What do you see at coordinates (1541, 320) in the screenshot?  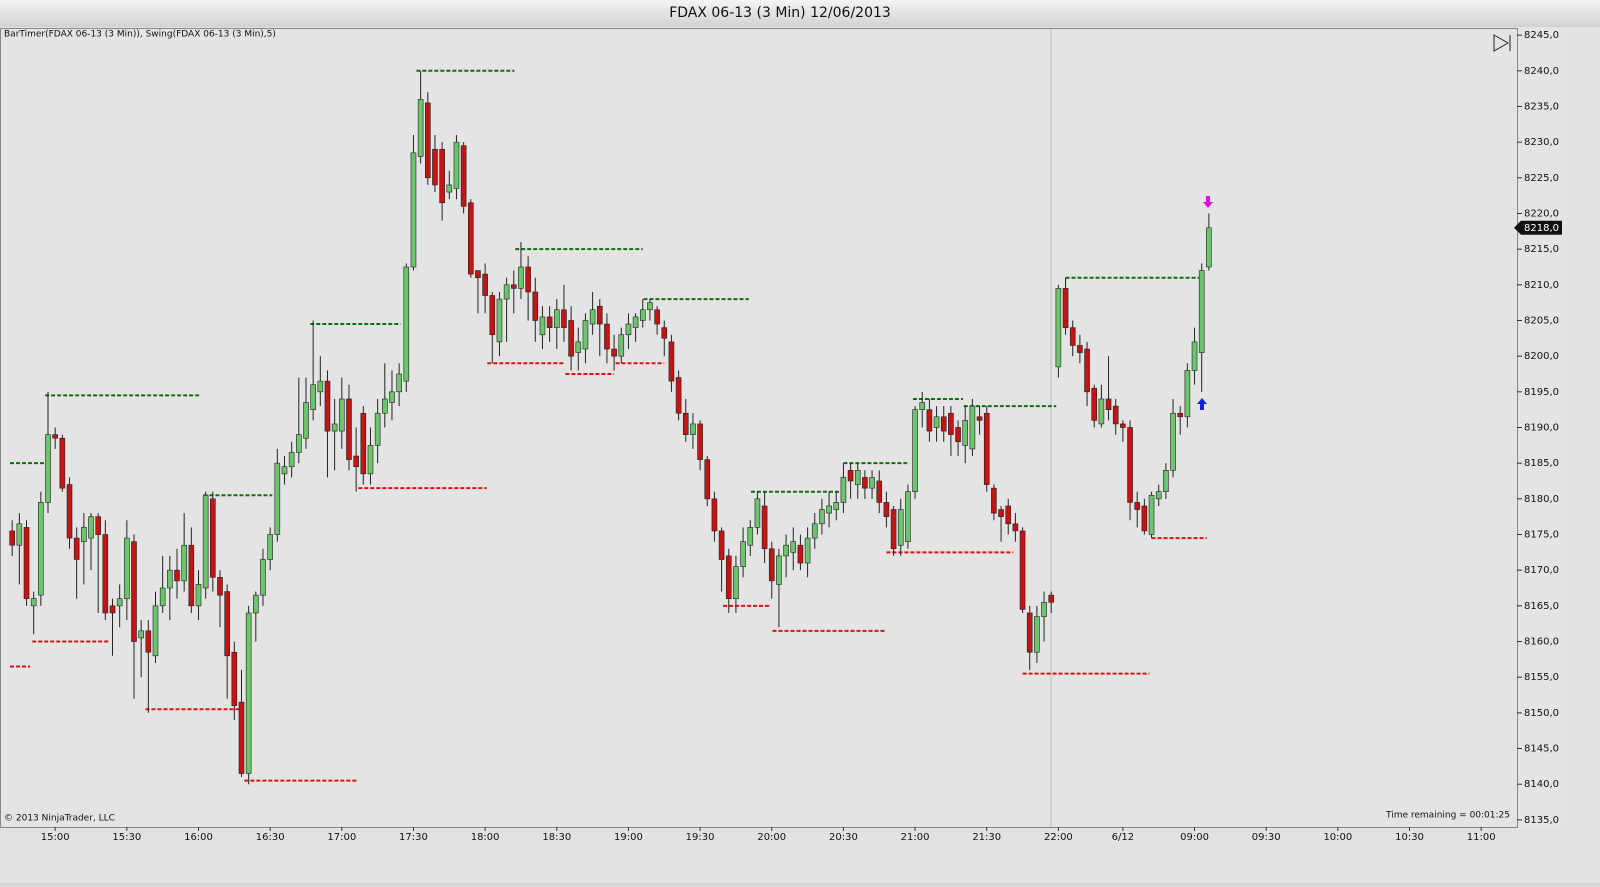 I see `y-tick-label: 8205,0` at bounding box center [1541, 320].